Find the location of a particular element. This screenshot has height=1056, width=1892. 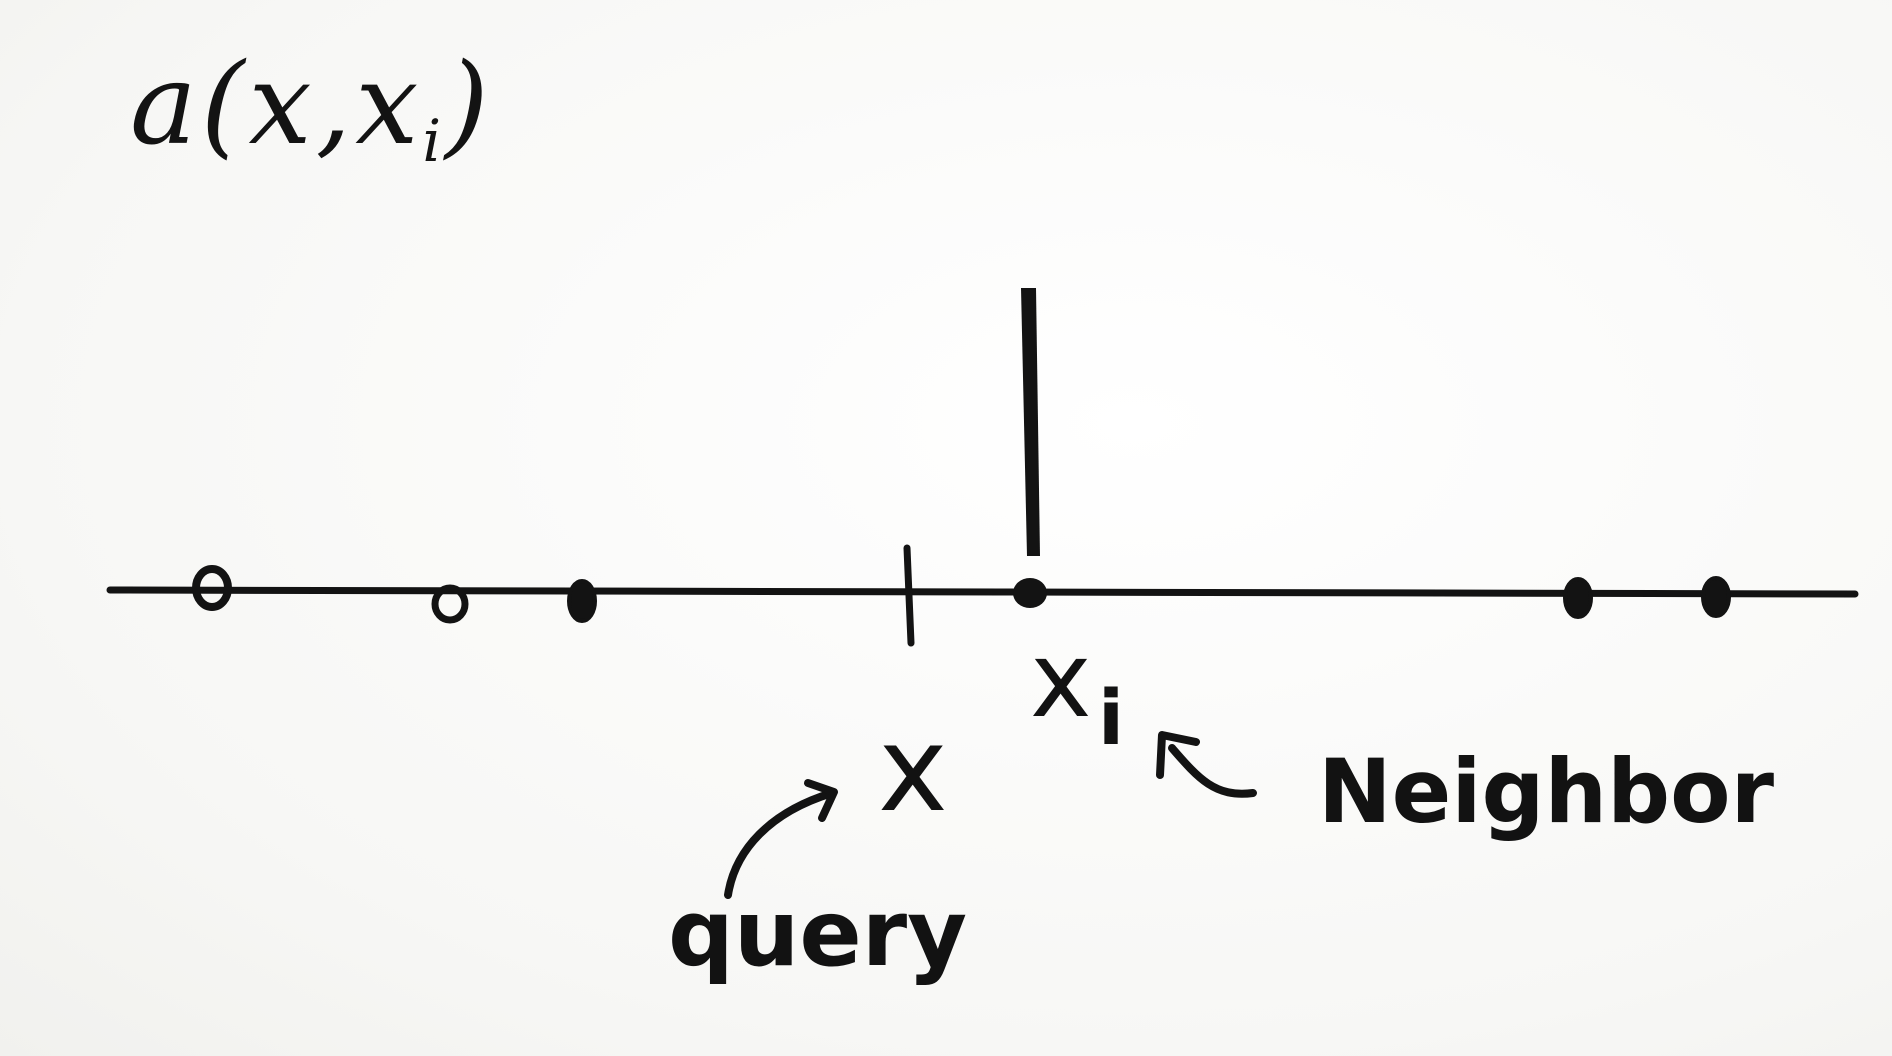

neighbor-arrow-head is located at coordinates (1178, 755).